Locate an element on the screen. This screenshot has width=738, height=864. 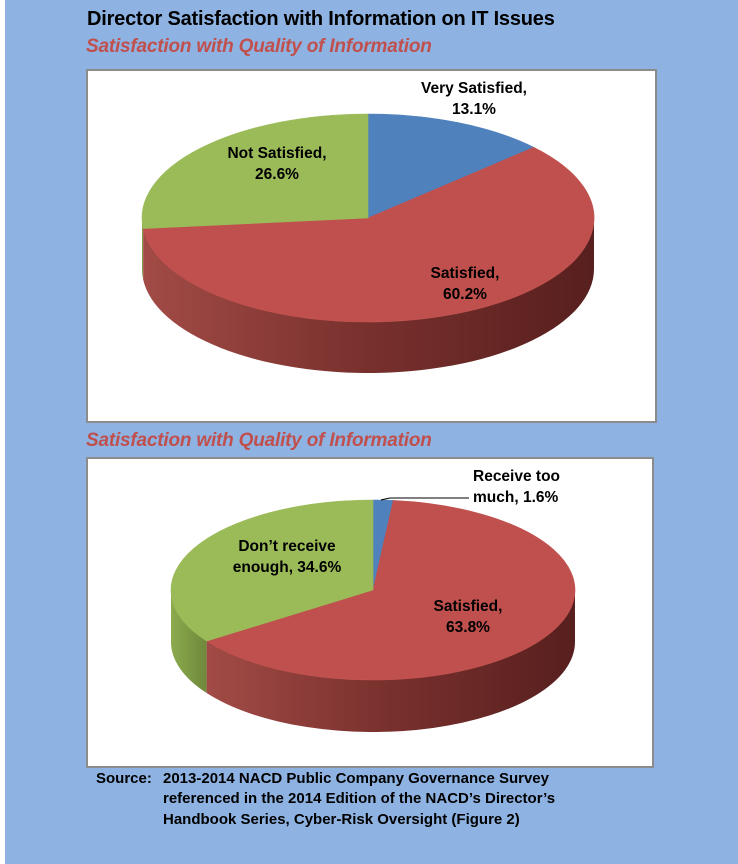
pie-slice-don-t-receive-enough is located at coordinates (272, 570).